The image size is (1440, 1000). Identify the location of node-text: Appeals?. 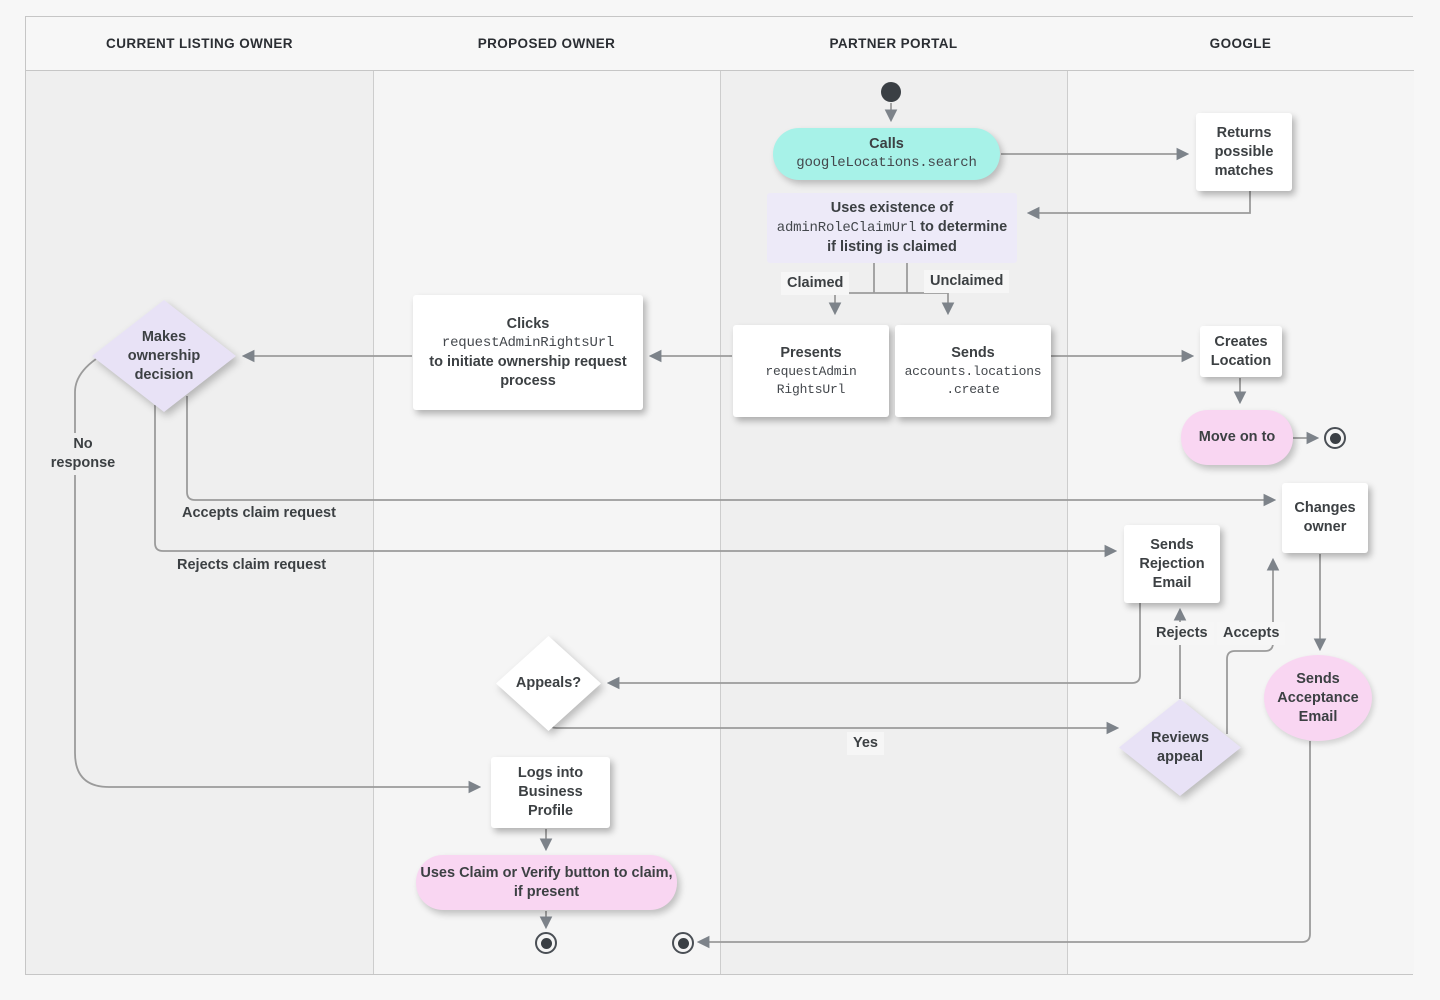
(548, 683).